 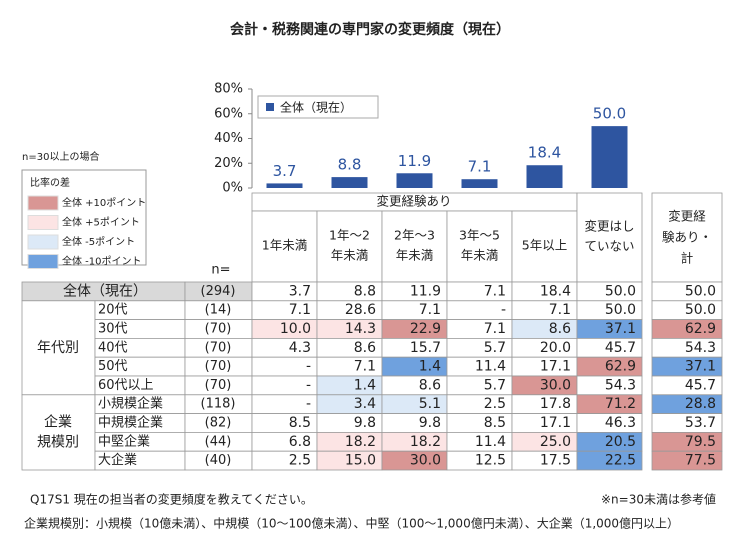 What do you see at coordinates (228, 138) in the screenshot?
I see `y-tick-label: 40%` at bounding box center [228, 138].